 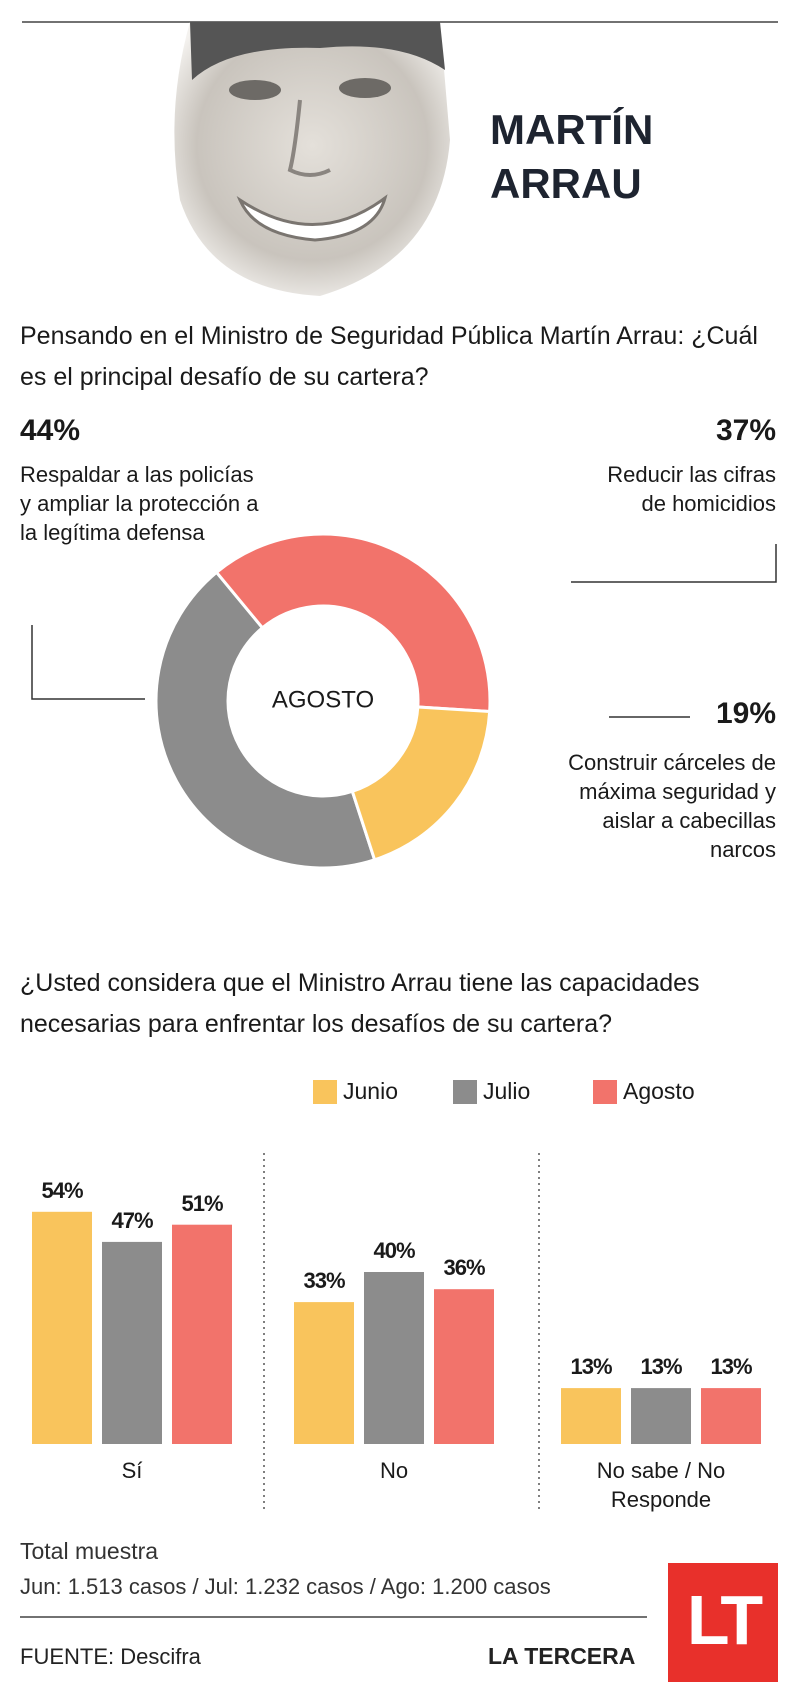 What do you see at coordinates (323, 699) in the screenshot?
I see `center-label: AGOSTO` at bounding box center [323, 699].